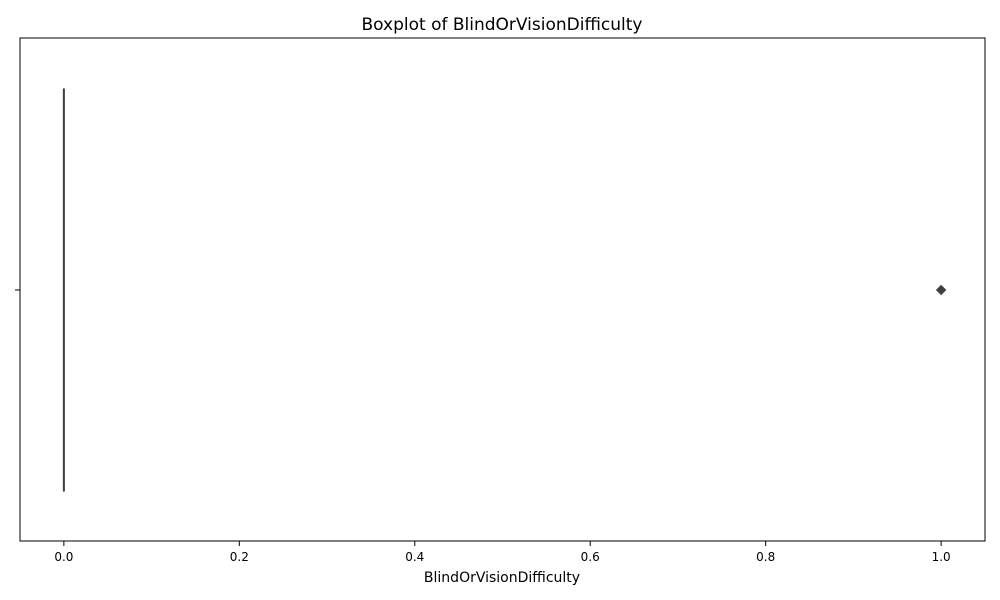  I want to click on chart-title: Boxplot of BlindOrVisionDifficulty, so click(502, 25).